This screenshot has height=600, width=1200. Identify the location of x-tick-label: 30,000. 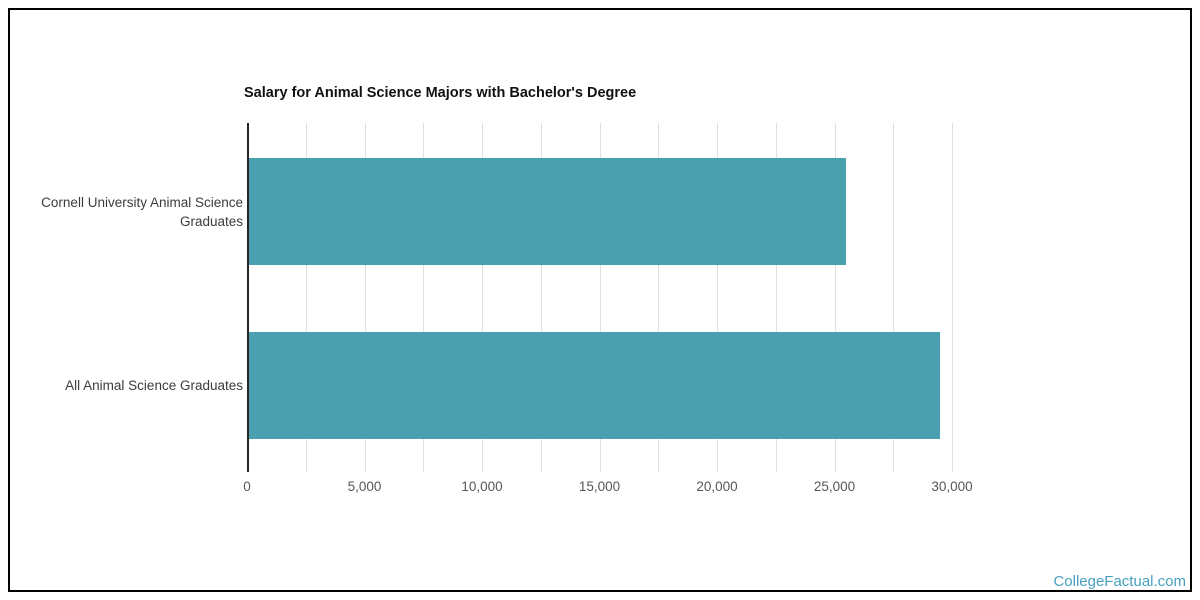
(952, 486).